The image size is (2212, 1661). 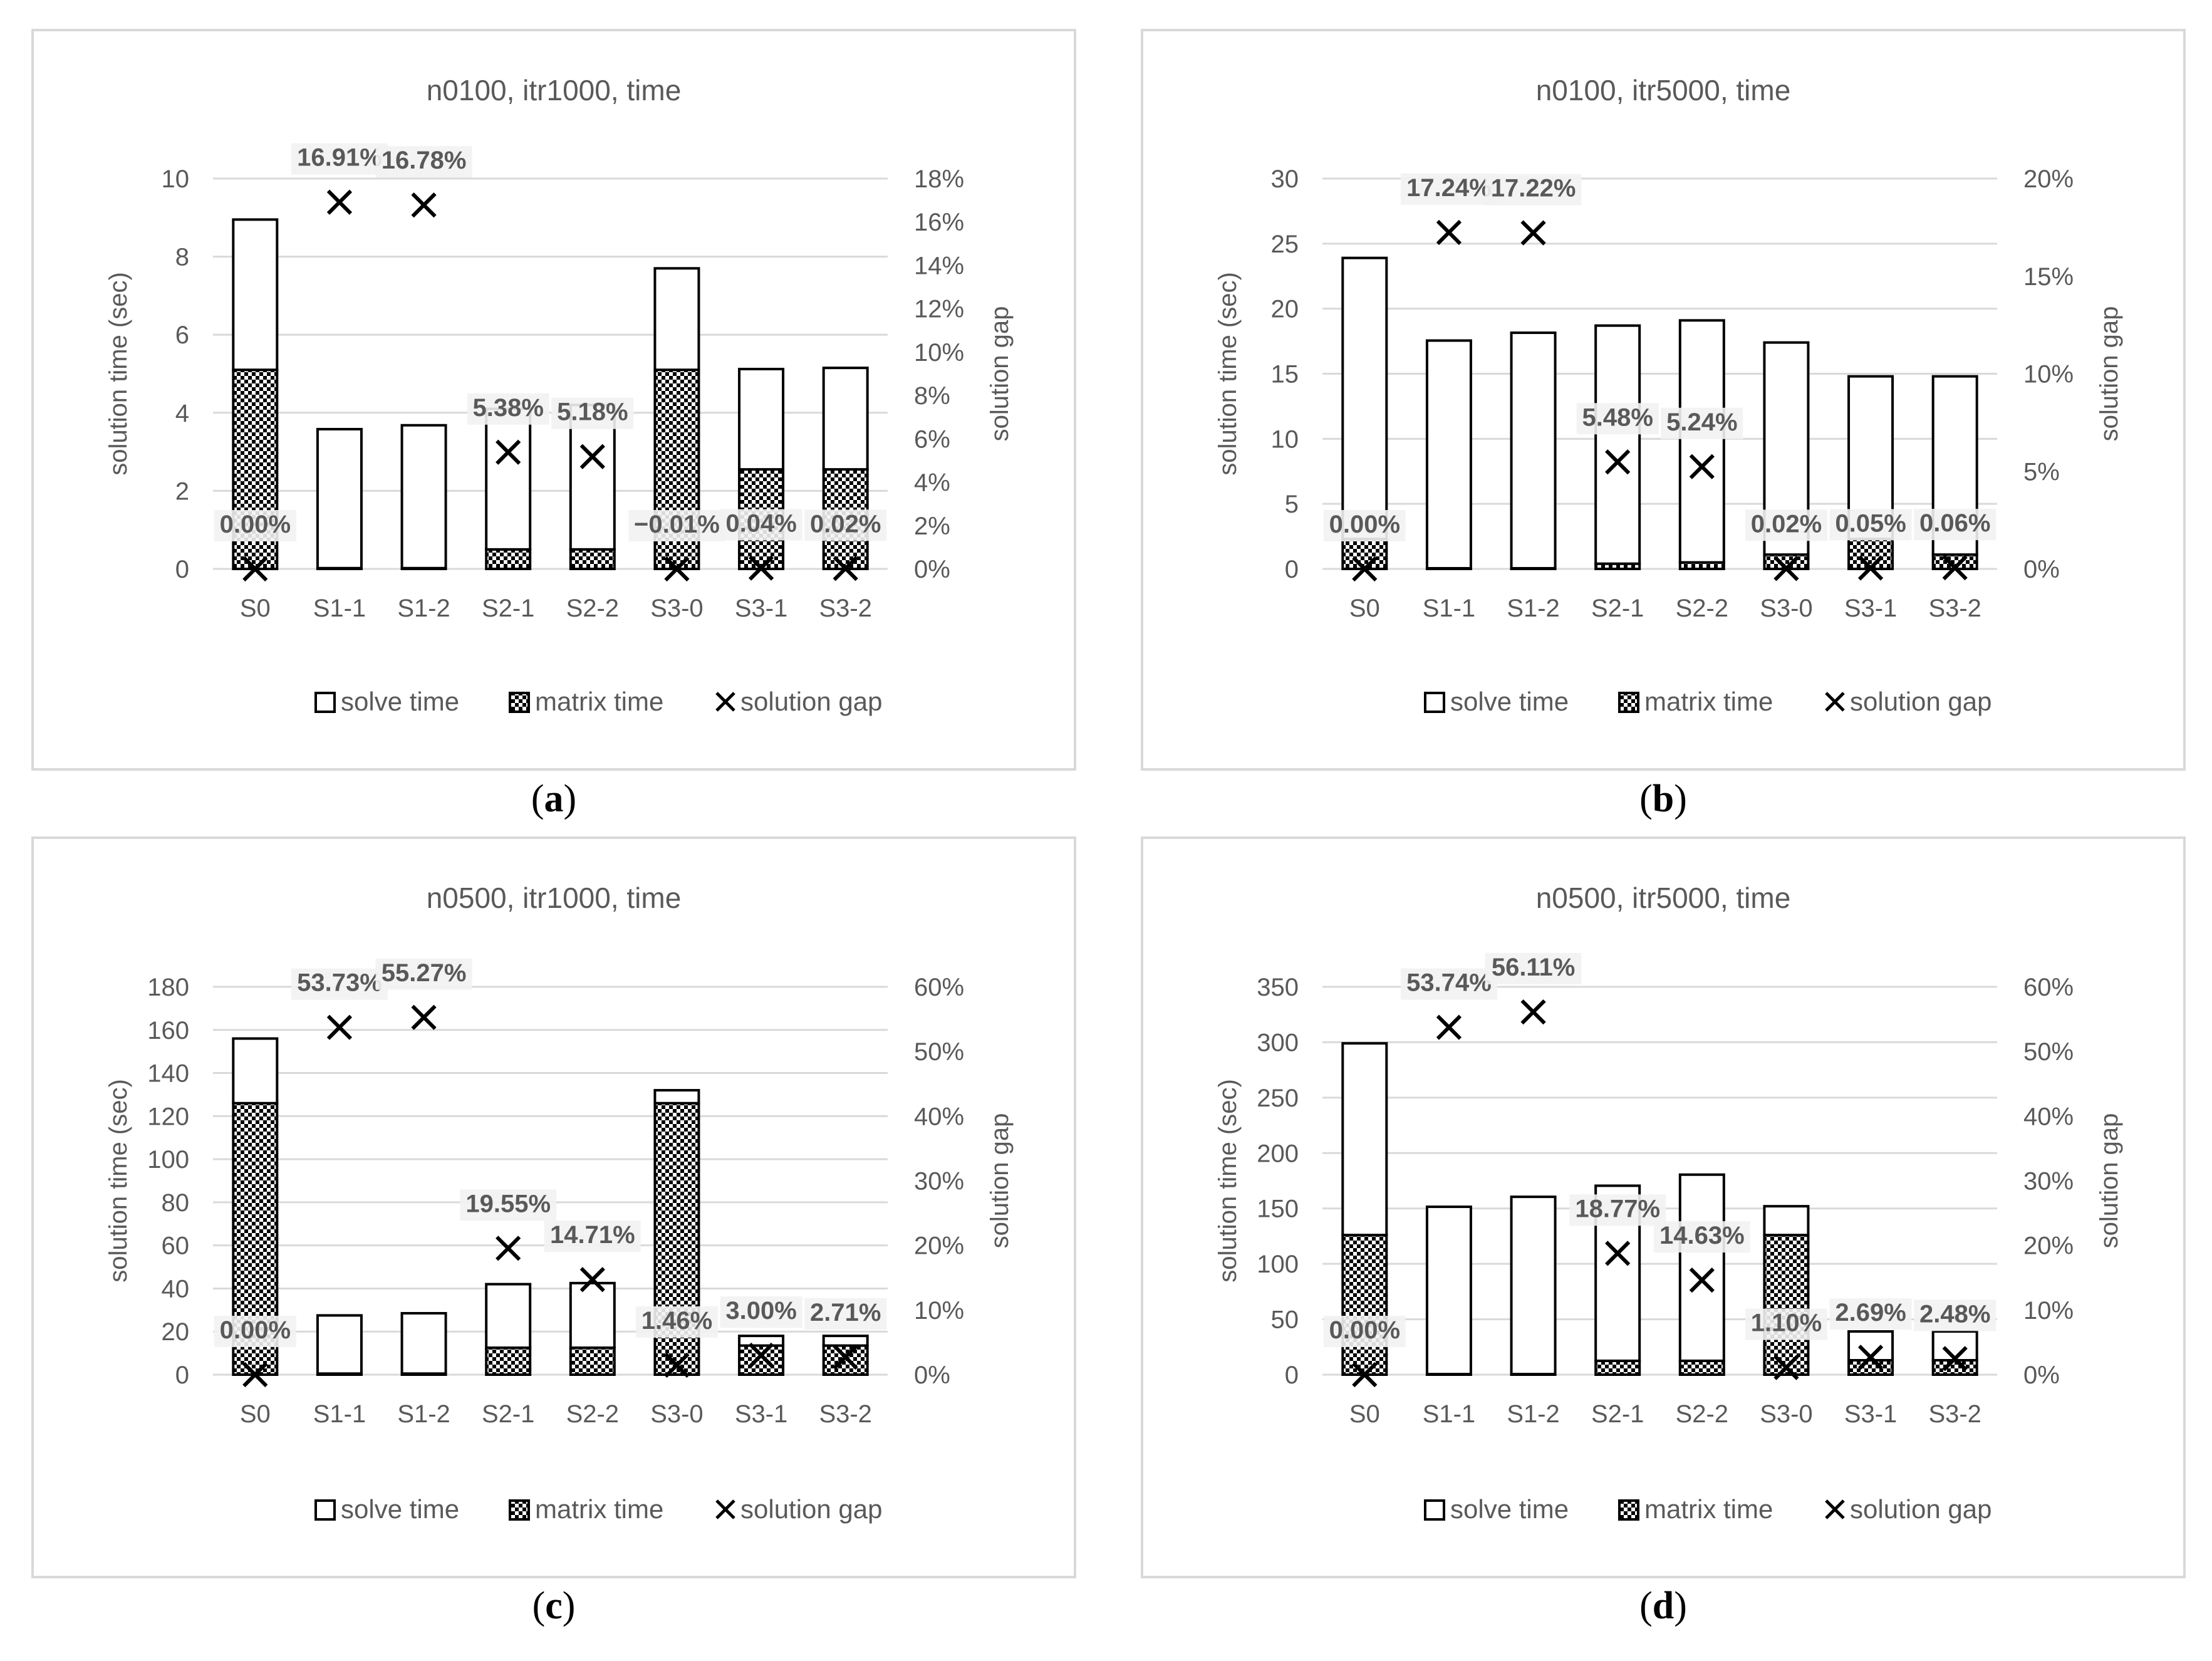 What do you see at coordinates (325, 1510) in the screenshot?
I see `legend-solve-swatch` at bounding box center [325, 1510].